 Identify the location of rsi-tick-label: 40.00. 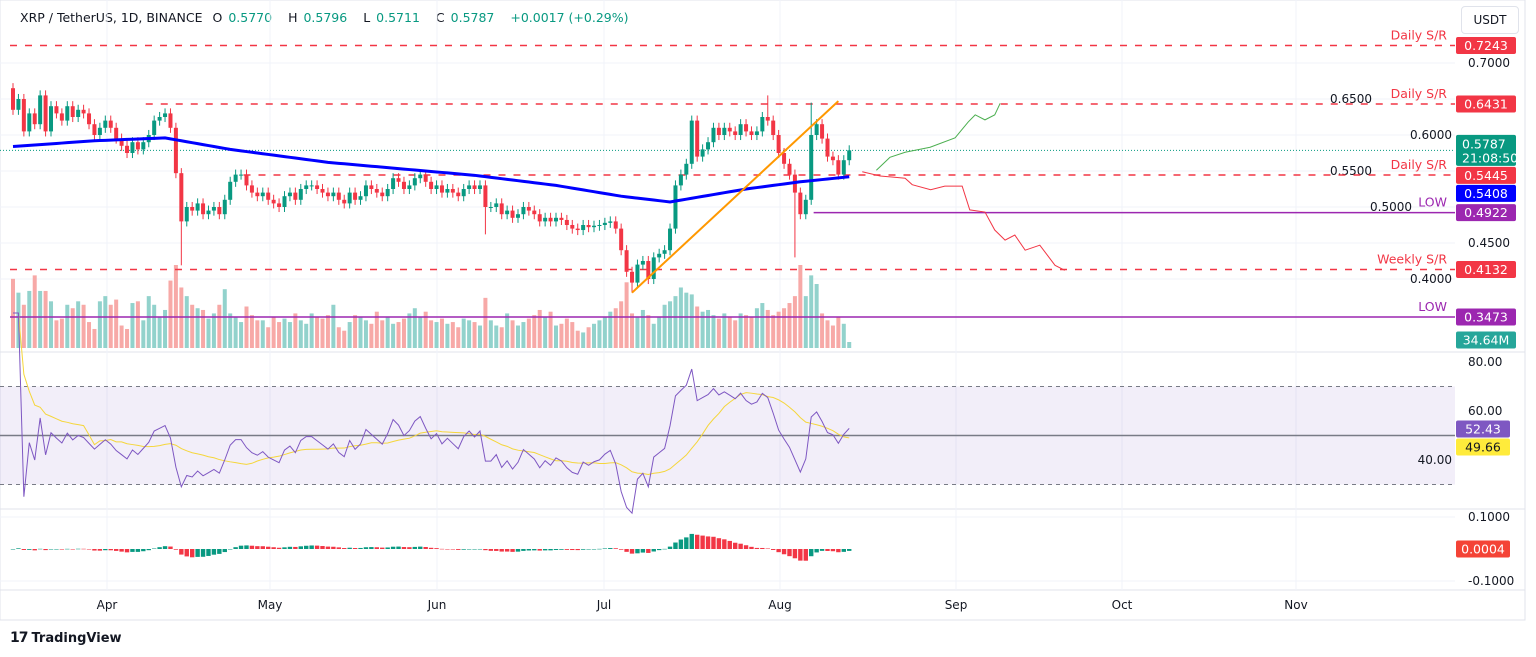
(1435, 460).